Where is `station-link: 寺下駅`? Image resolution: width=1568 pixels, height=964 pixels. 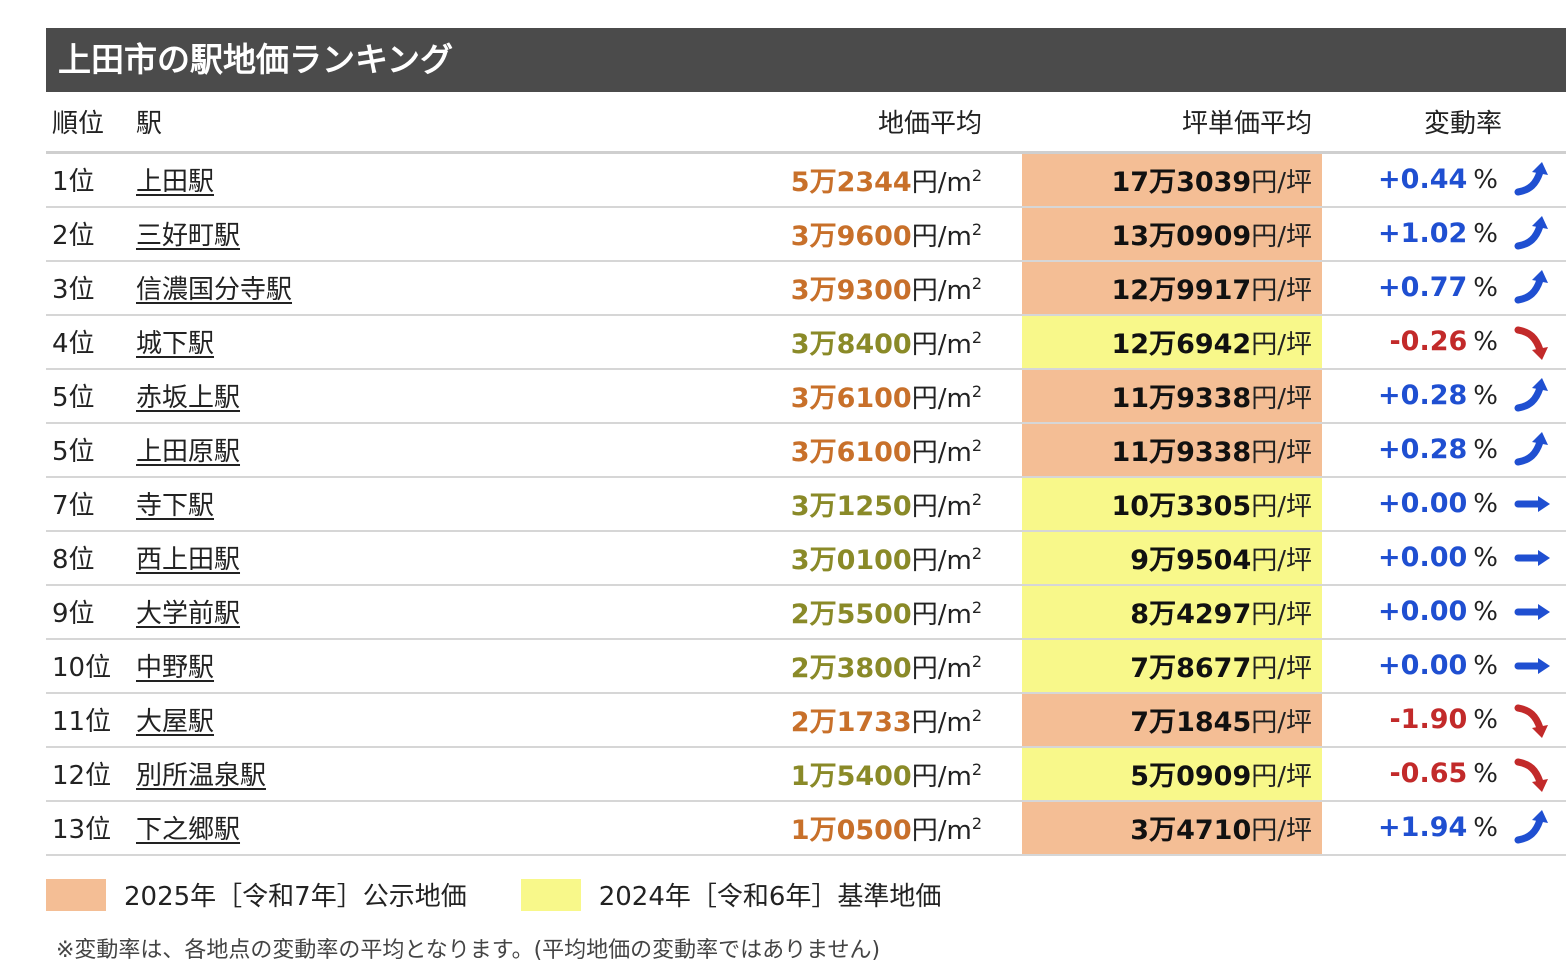
station-link: 寺下駅 is located at coordinates (175, 506).